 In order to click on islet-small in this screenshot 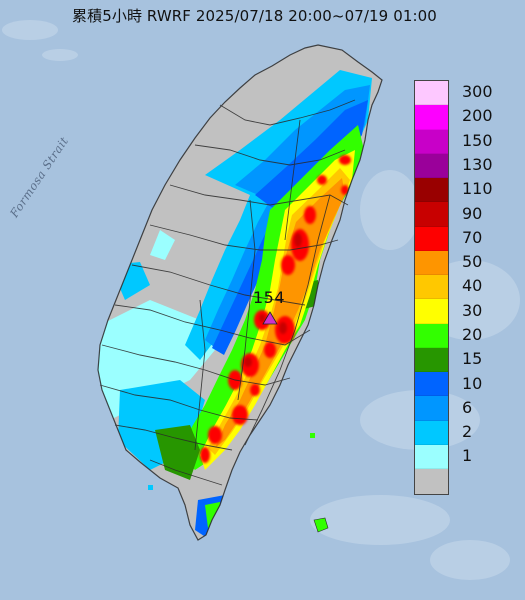, I will do `click(150, 487)`.